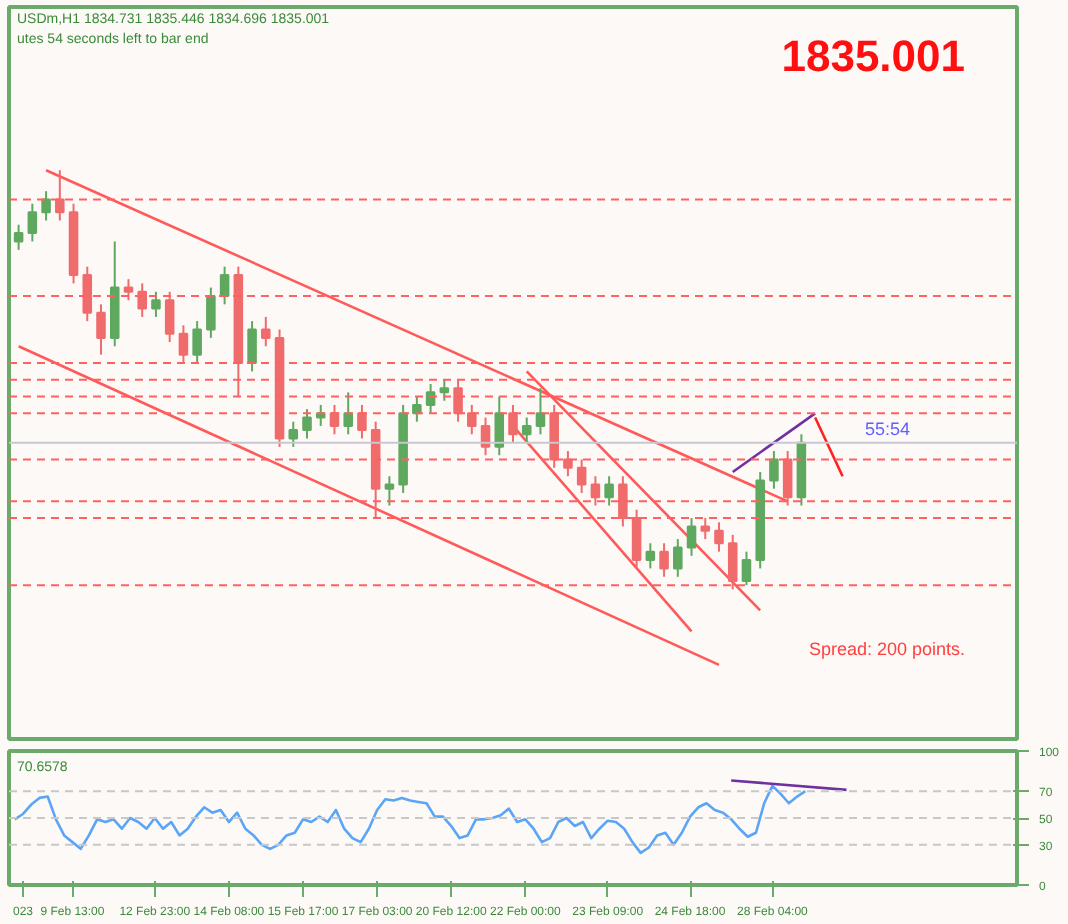  What do you see at coordinates (410, 819) in the screenshot?
I see `line-series` at bounding box center [410, 819].